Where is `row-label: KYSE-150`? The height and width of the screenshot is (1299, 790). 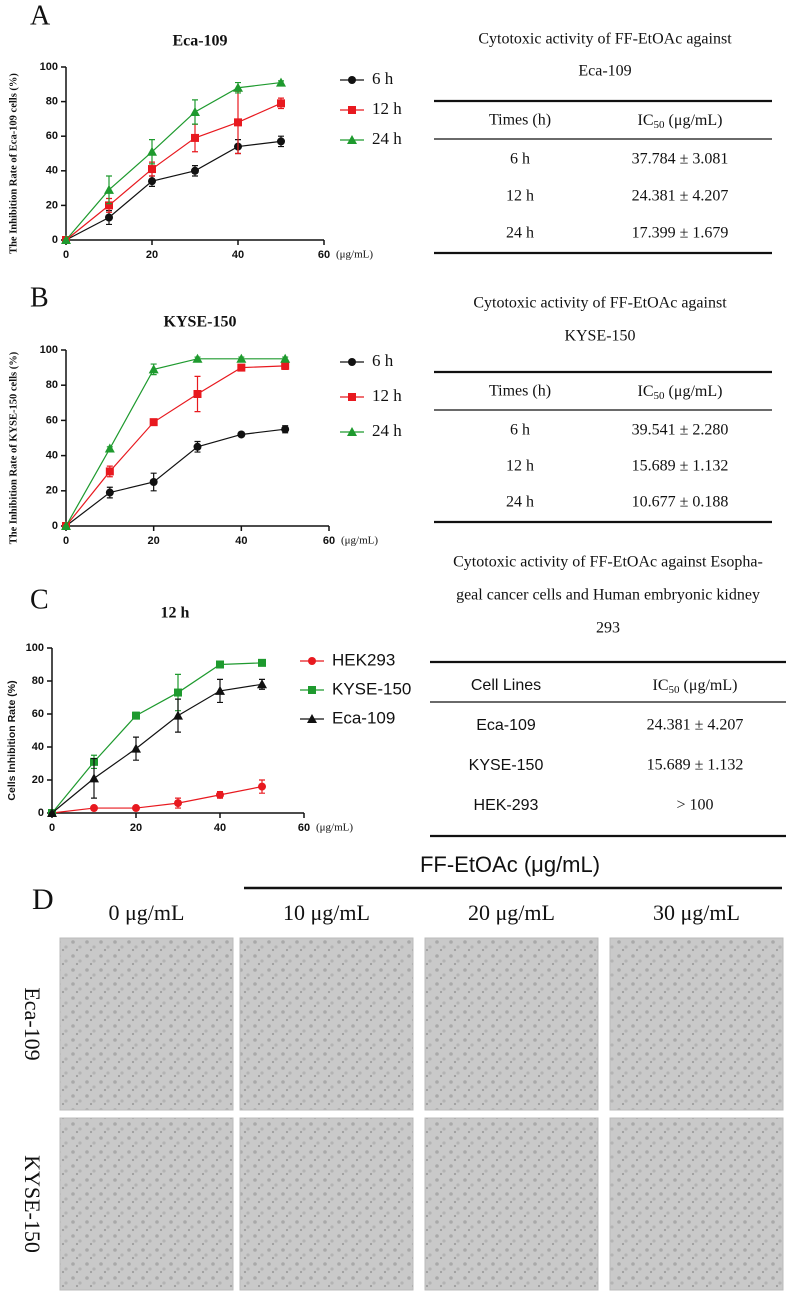
row-label: KYSE-150 is located at coordinates (32, 1204).